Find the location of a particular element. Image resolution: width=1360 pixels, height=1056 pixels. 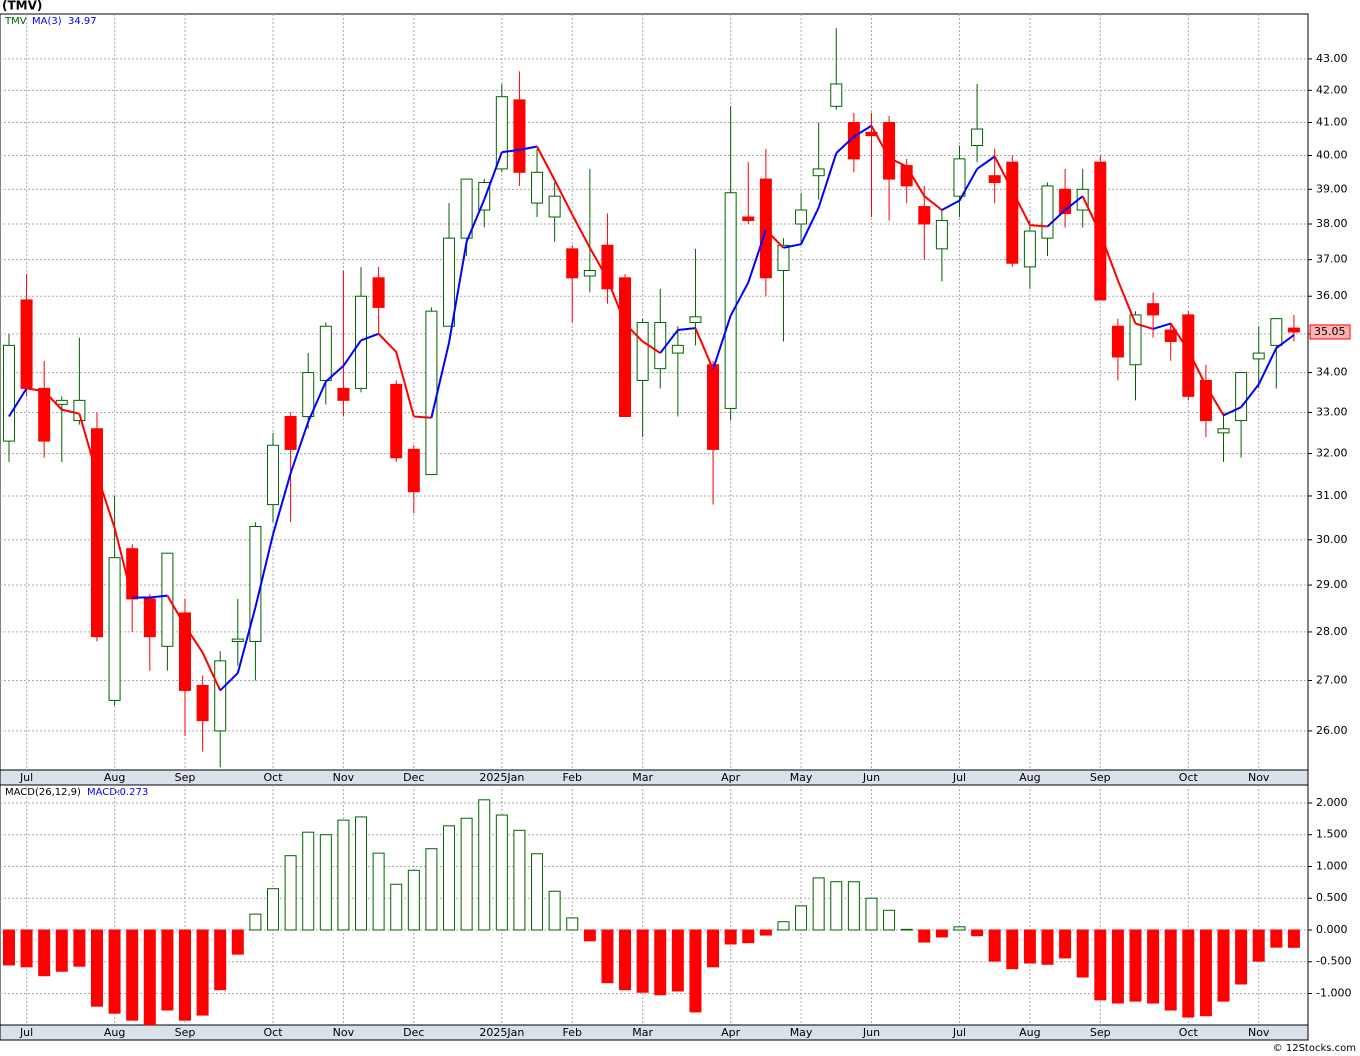

x-tick-label: May is located at coordinates (801, 777).